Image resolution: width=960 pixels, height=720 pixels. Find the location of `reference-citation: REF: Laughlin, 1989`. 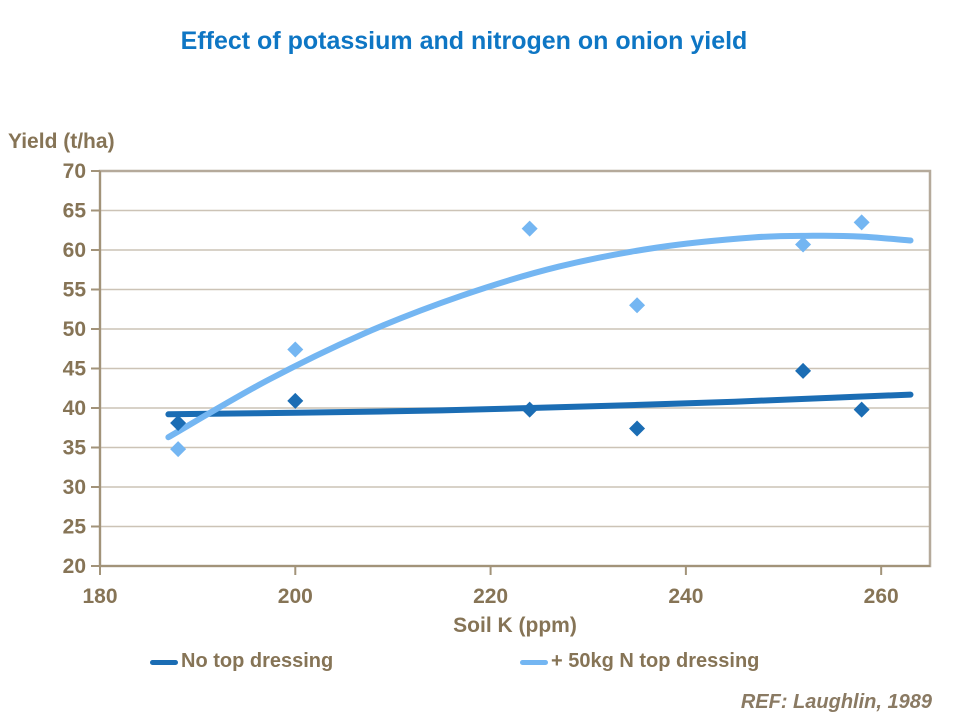

reference-citation: REF: Laughlin, 1989 is located at coordinates (836, 702).